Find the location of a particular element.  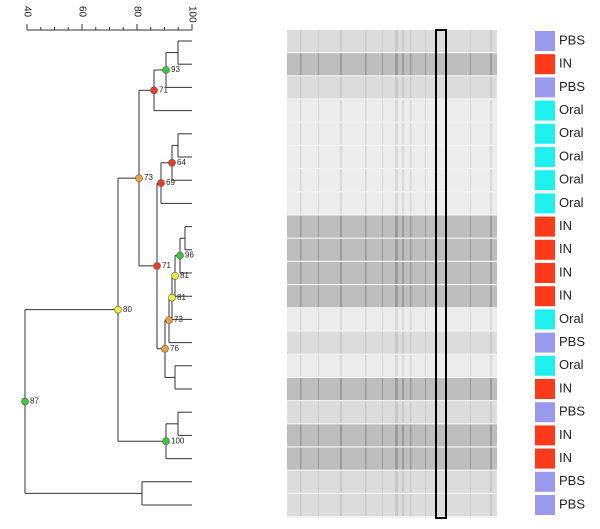

node-label: 73 is located at coordinates (178, 319).